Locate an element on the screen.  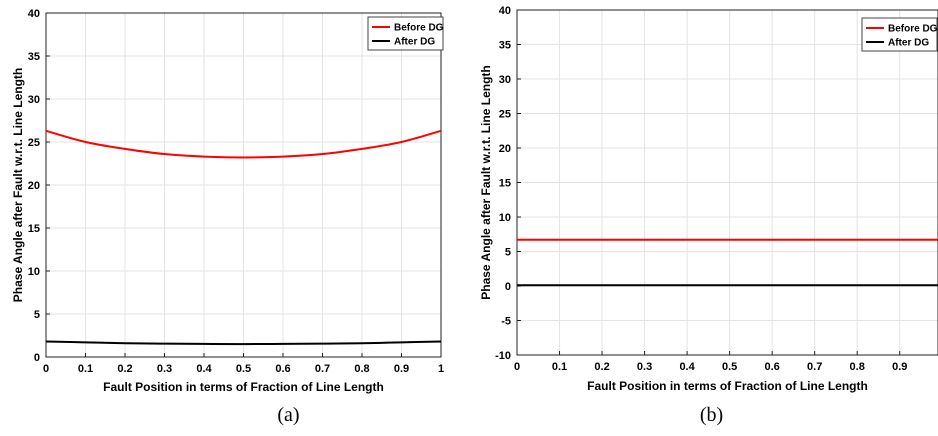
x-tick-label: 1 is located at coordinates (441, 369).